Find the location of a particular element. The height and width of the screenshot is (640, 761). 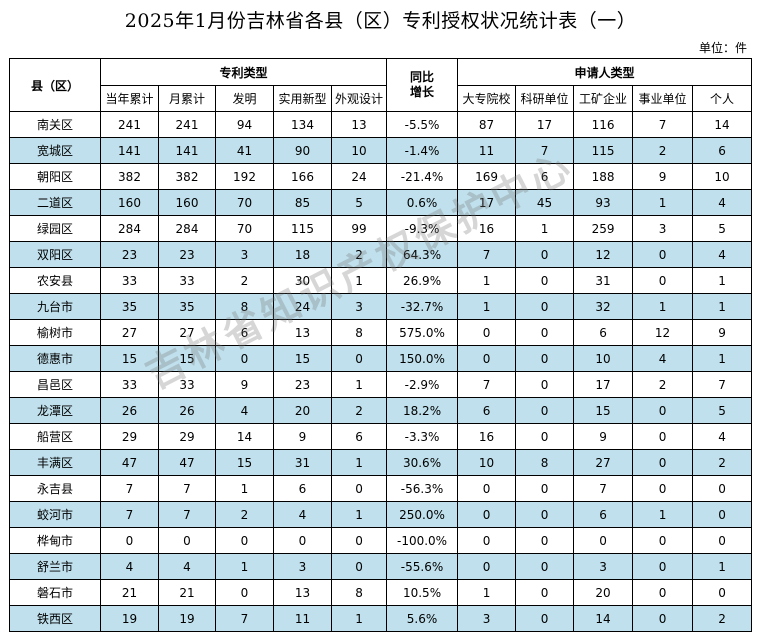

value-cell: 85 is located at coordinates (303, 203).